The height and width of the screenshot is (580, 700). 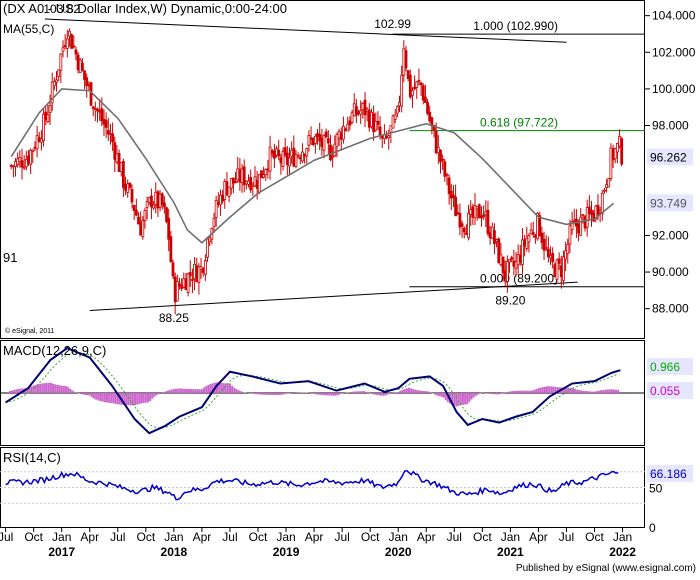 I want to click on macd-value-label: 0.966, so click(x=665, y=367).